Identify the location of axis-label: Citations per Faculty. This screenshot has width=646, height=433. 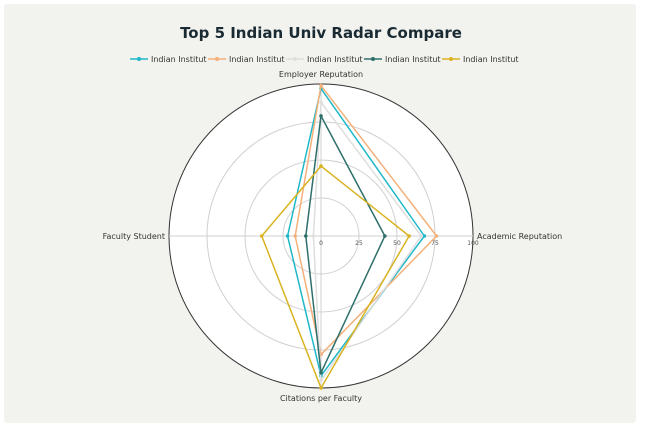
(321, 398).